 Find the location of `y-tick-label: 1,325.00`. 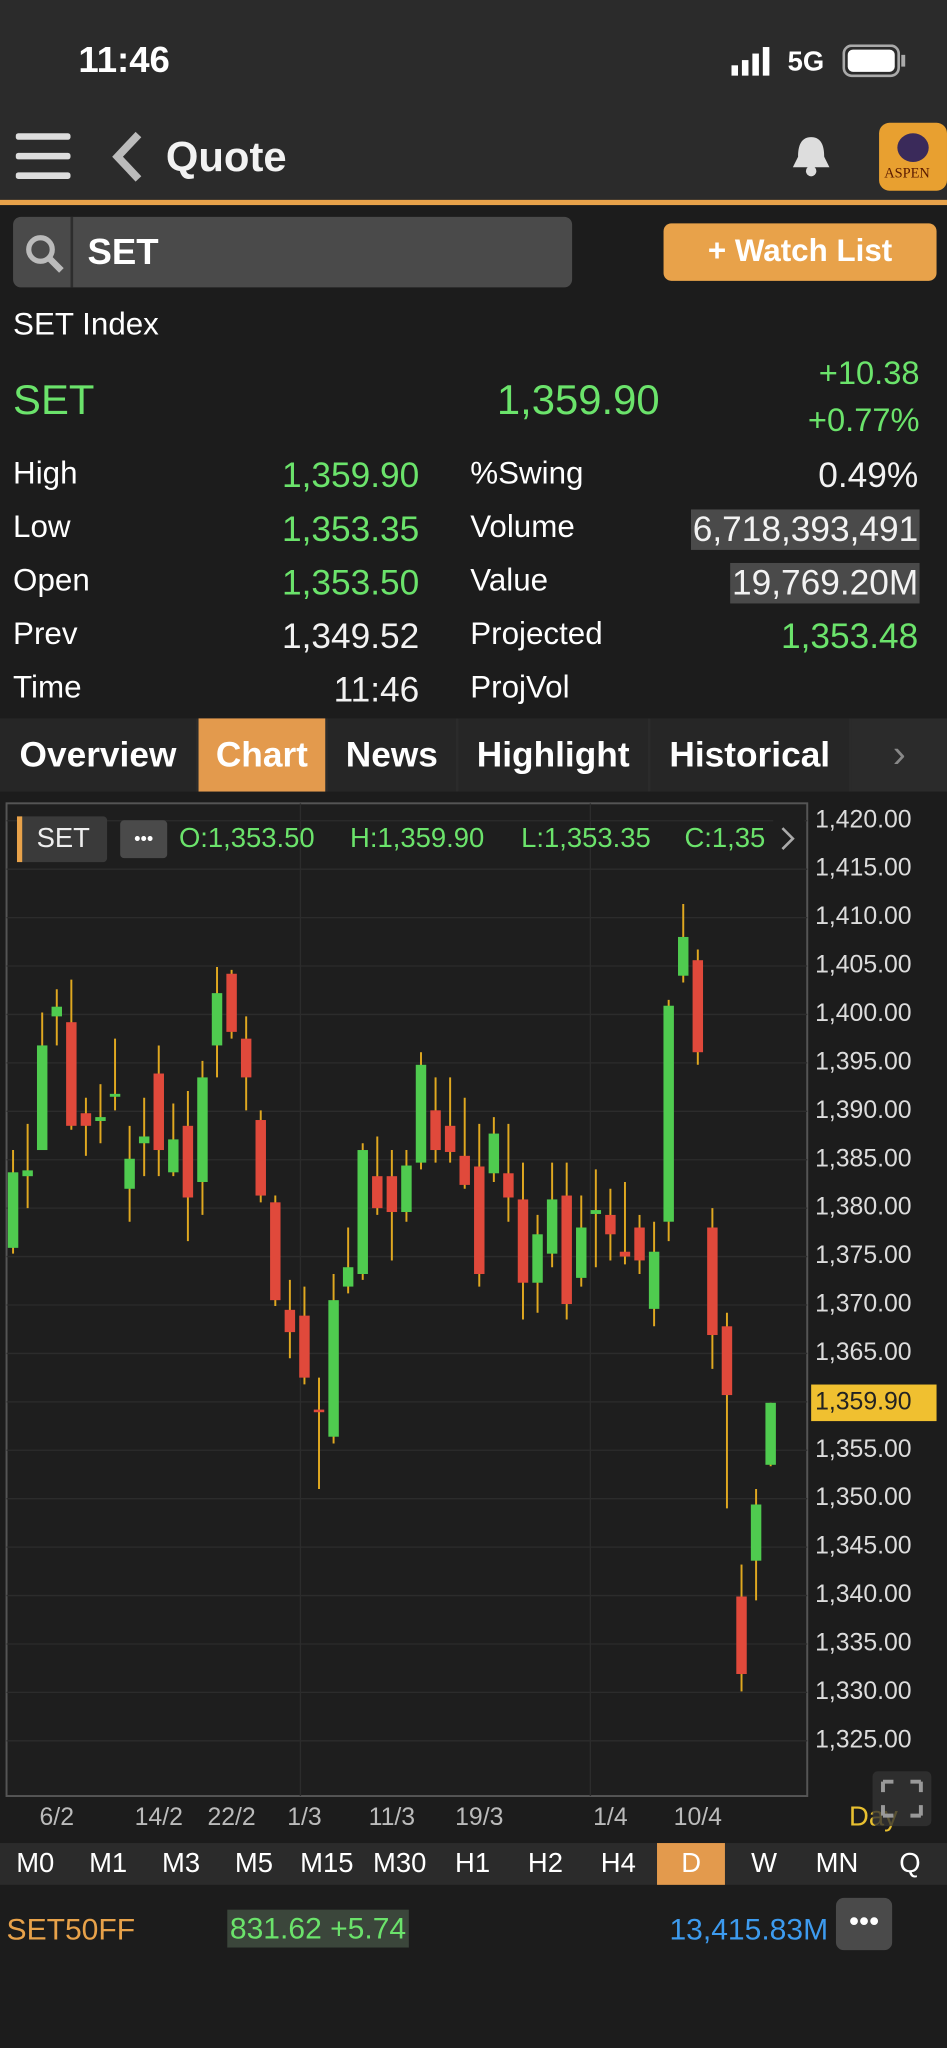

y-tick-label: 1,325.00 is located at coordinates (863, 1739).